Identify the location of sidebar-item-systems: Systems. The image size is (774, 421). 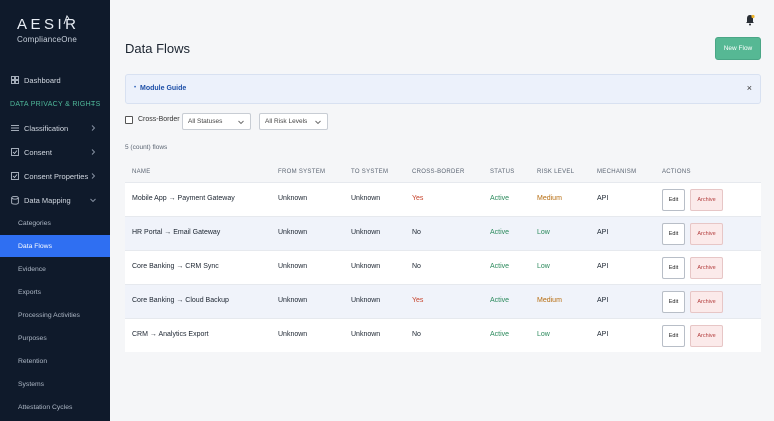
(31, 384).